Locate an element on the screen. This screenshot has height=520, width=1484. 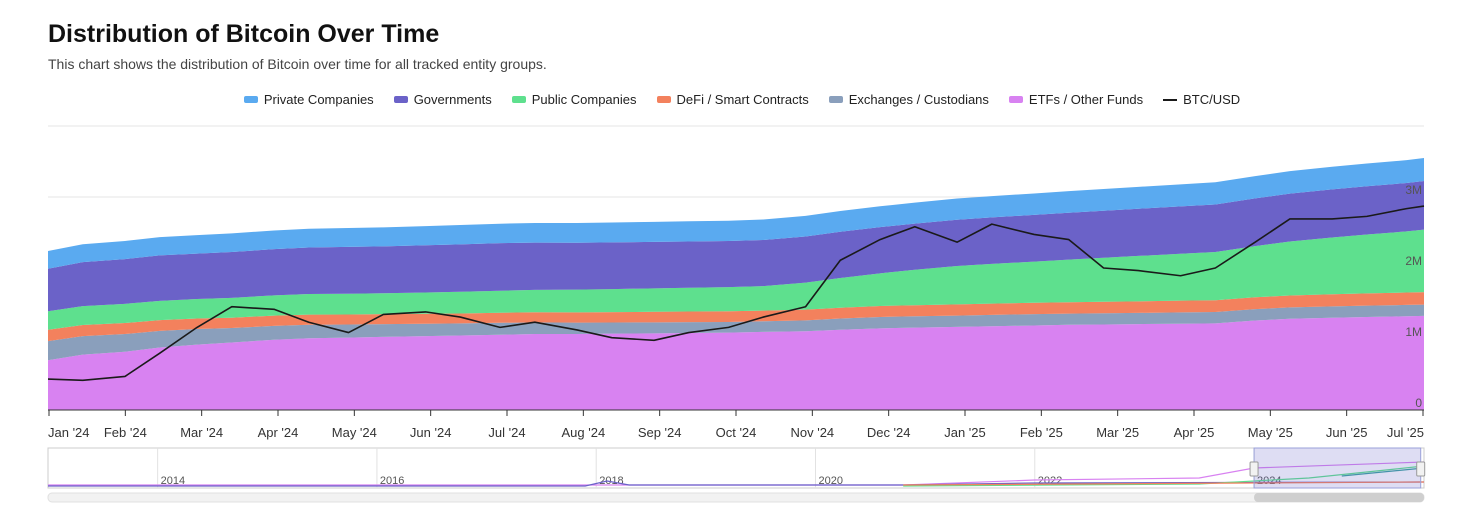
x-tick-label: Feb '25 is located at coordinates (1041, 432).